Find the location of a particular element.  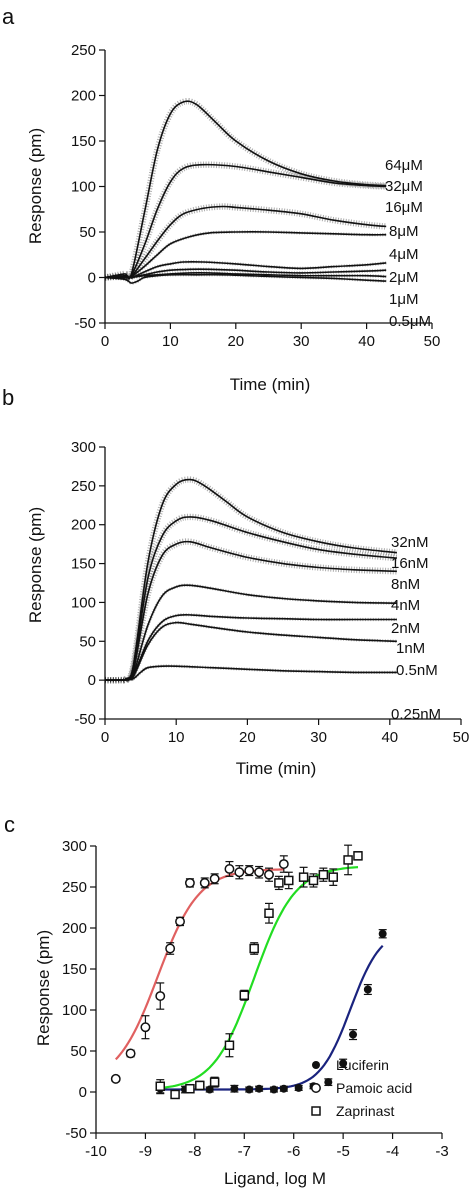

panel-a-y-tick-label: -50 is located at coordinates (85, 323).